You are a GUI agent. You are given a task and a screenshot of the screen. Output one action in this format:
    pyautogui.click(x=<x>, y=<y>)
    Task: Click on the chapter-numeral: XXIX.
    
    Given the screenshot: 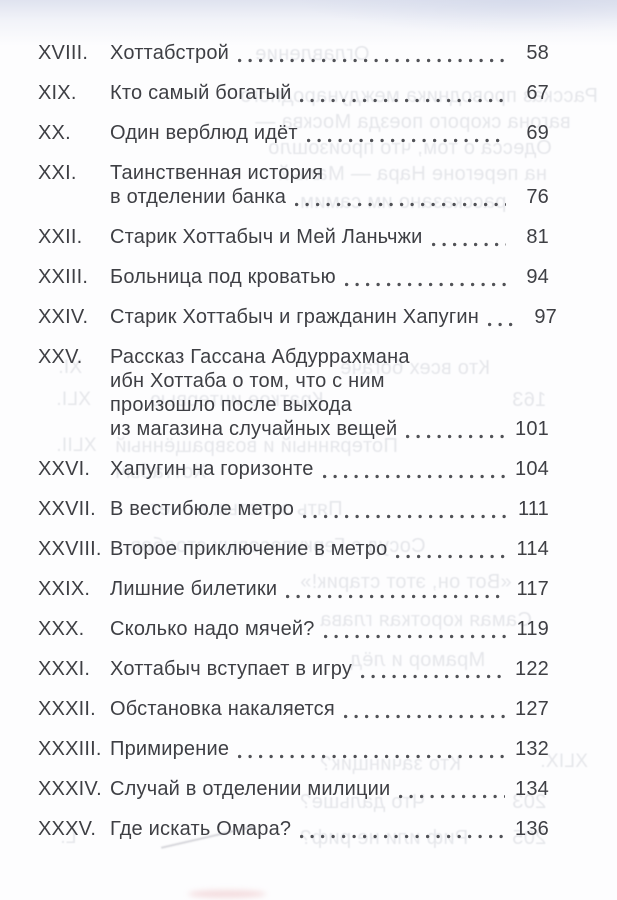 What is the action you would take?
    pyautogui.click(x=64, y=589)
    